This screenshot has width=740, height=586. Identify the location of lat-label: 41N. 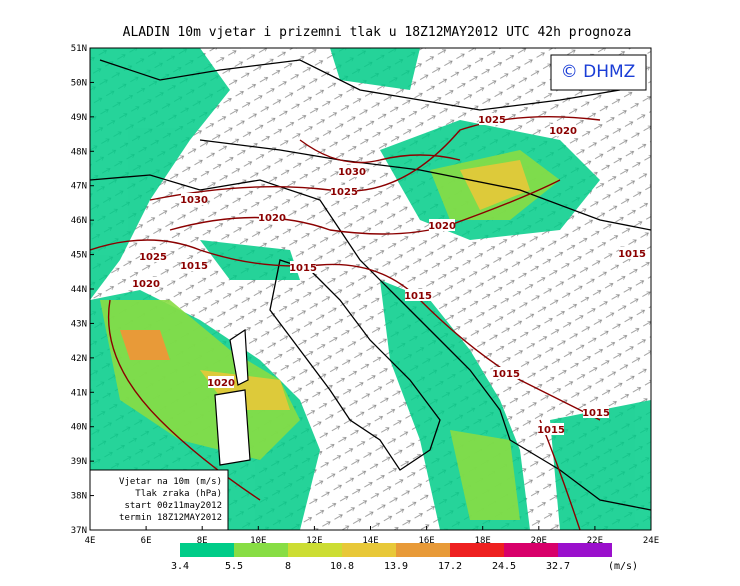
(79, 393).